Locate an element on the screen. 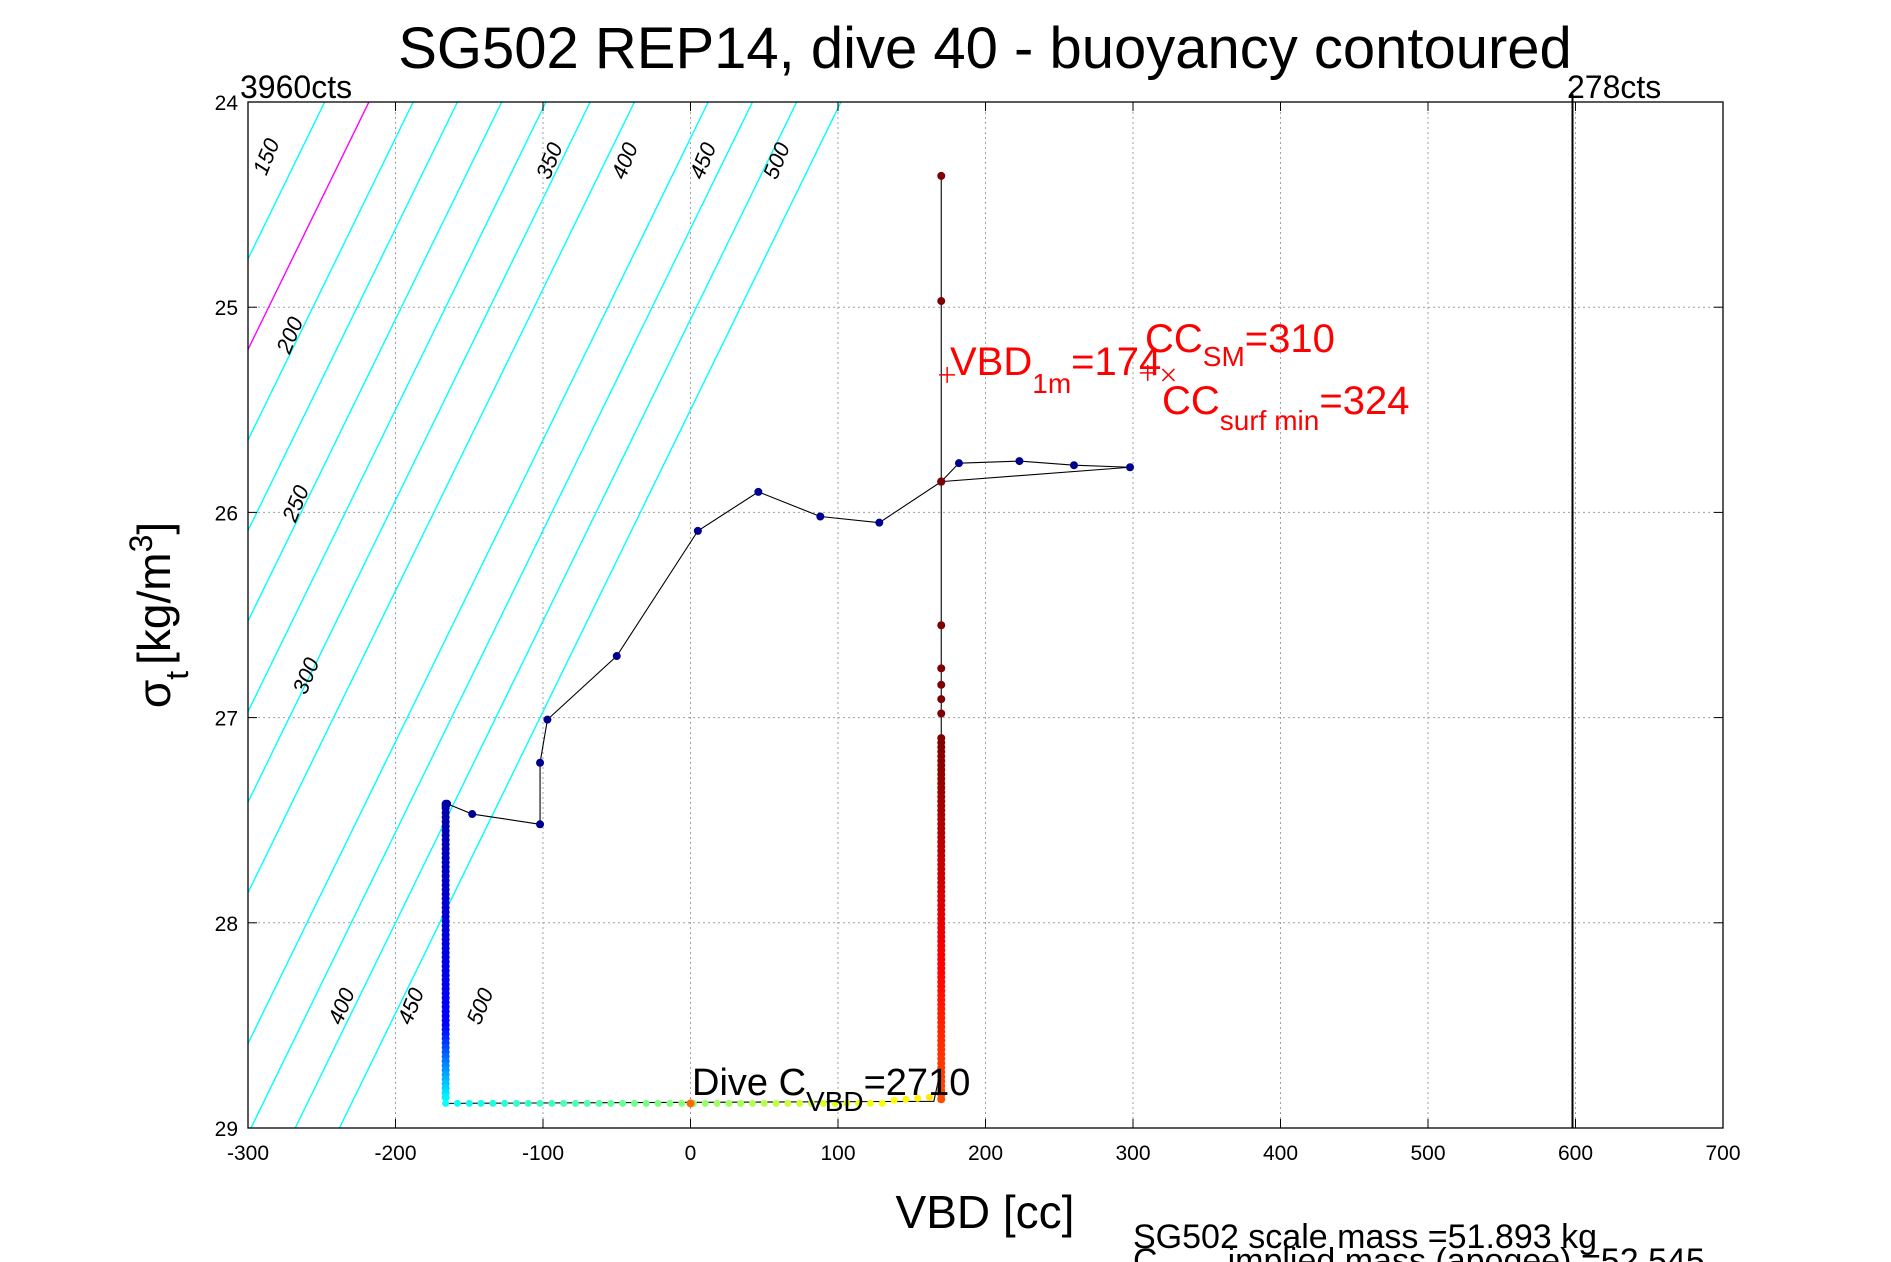 This screenshot has height=1262, width=1891. svg-text: VBD1m=174 is located at coordinates (1055, 369).